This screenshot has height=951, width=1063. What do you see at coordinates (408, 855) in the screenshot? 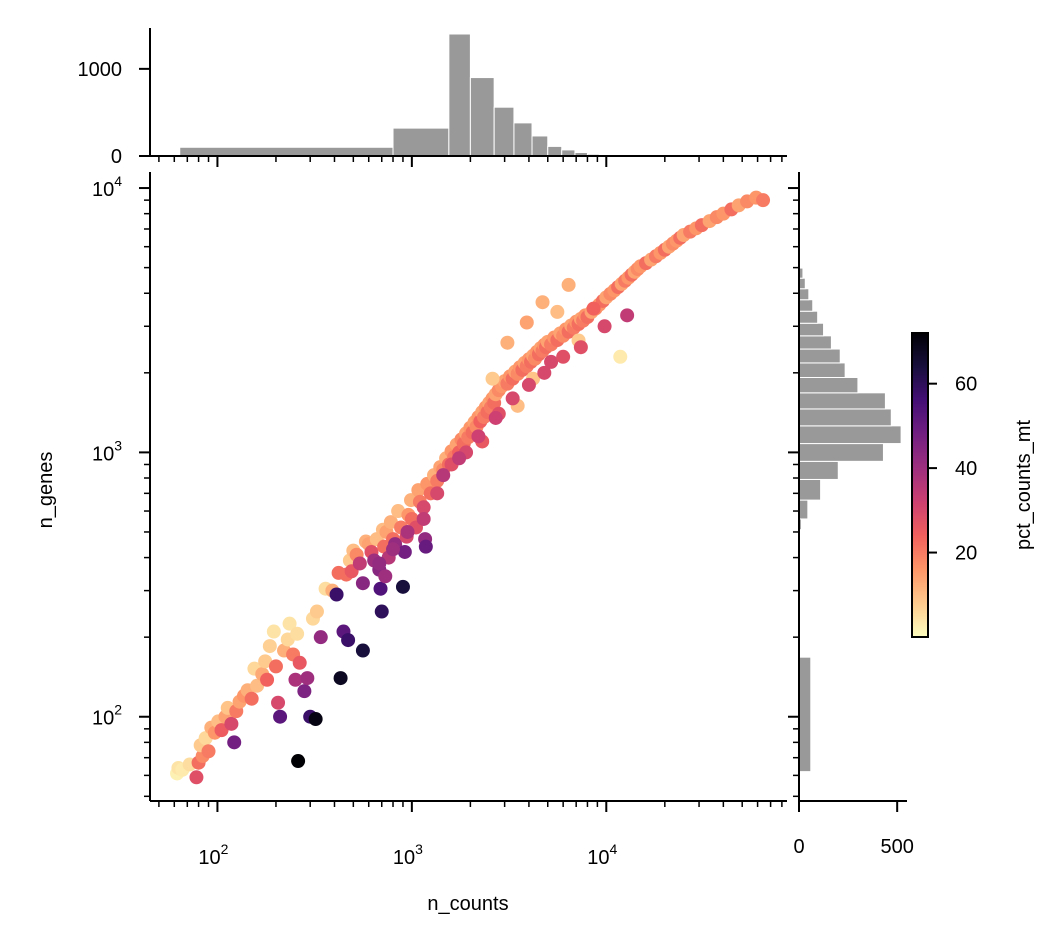
I see `x-tick-label: 10³` at bounding box center [408, 855].